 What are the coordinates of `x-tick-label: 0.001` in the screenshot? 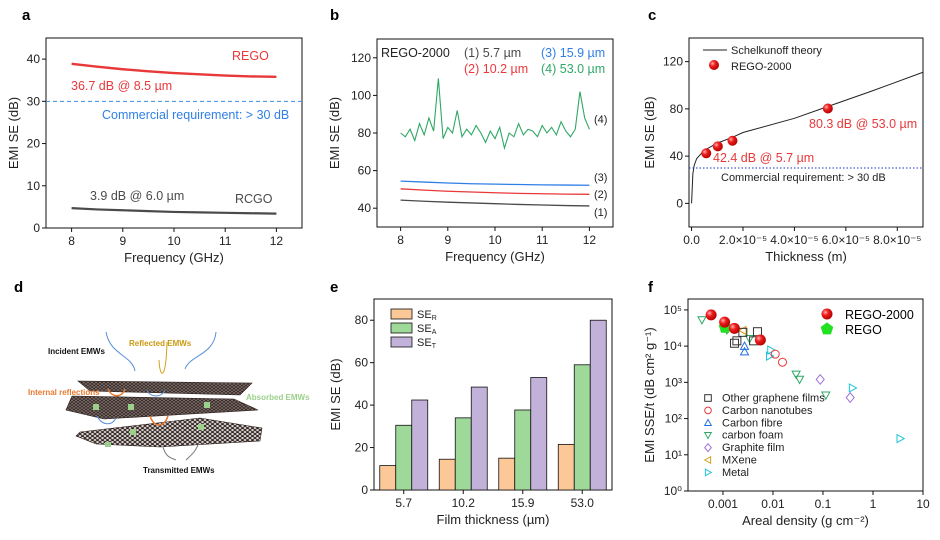 It's located at (723, 504).